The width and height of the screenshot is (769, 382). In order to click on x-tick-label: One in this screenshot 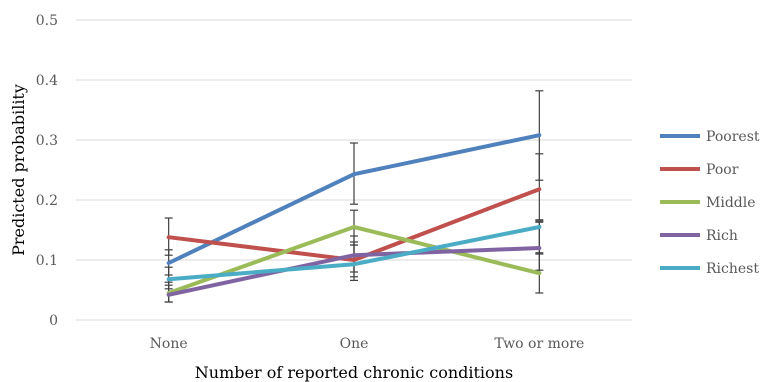, I will do `click(354, 344)`.